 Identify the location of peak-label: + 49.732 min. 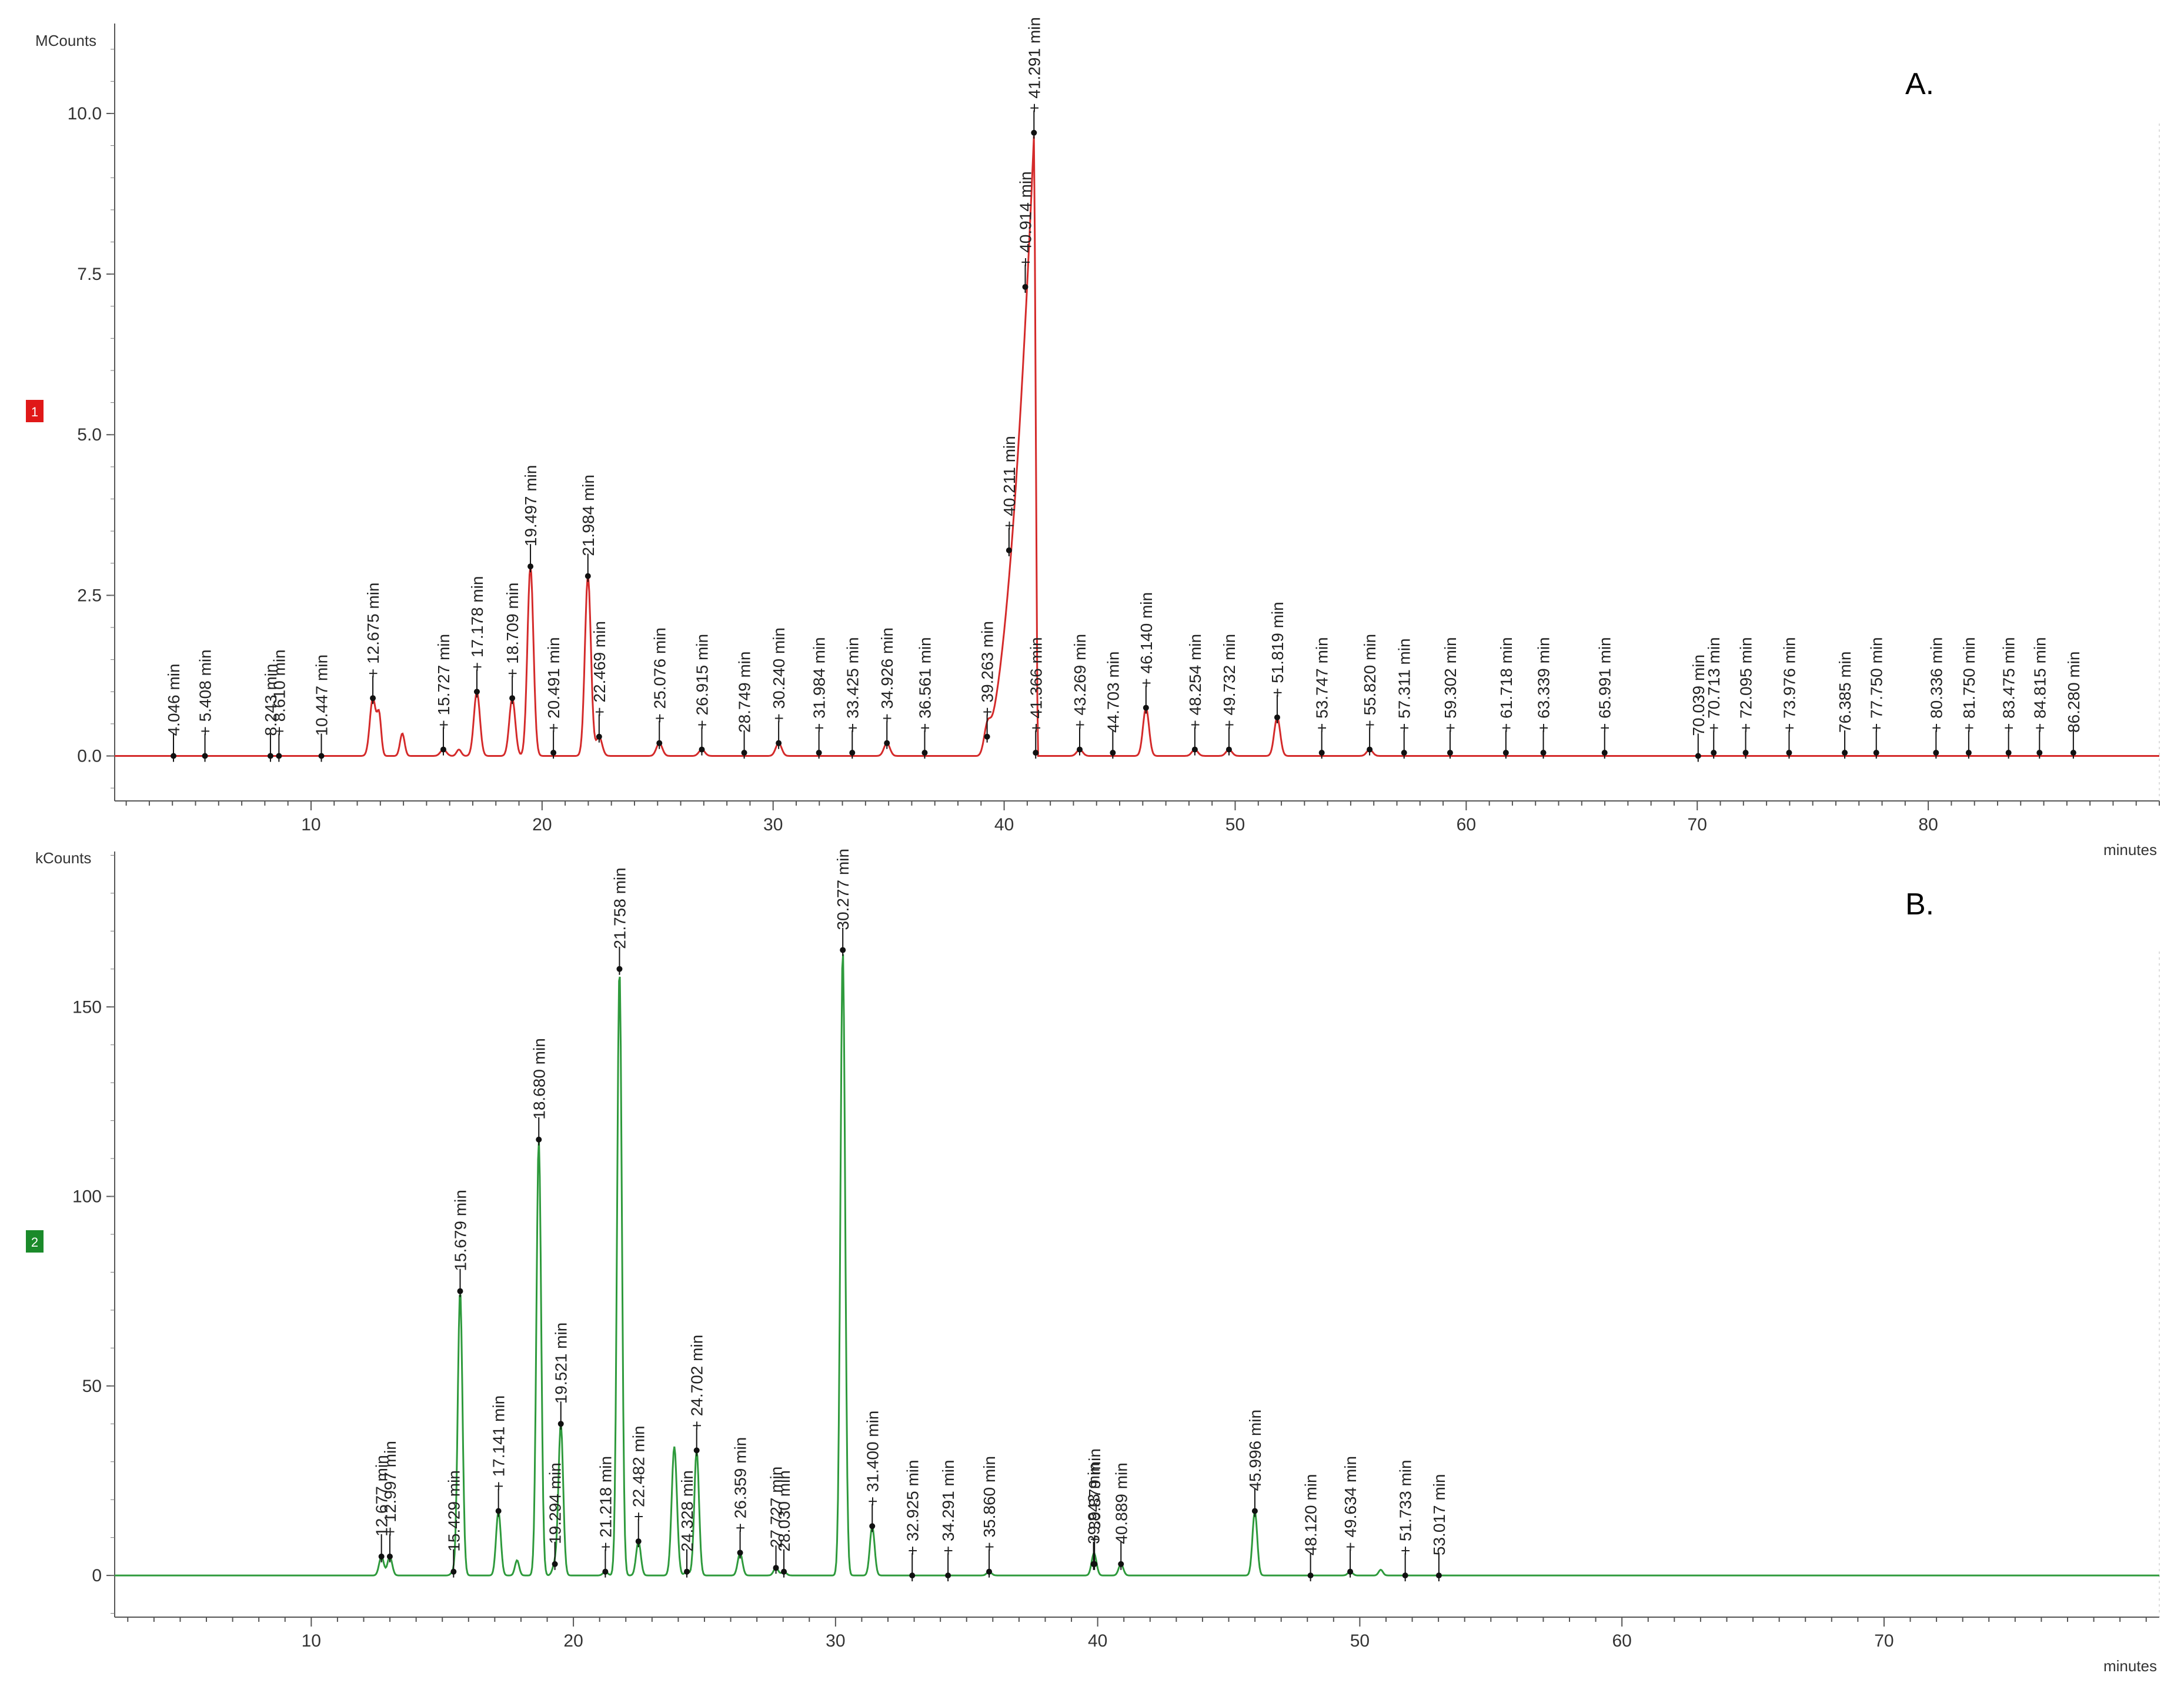
(1229, 682).